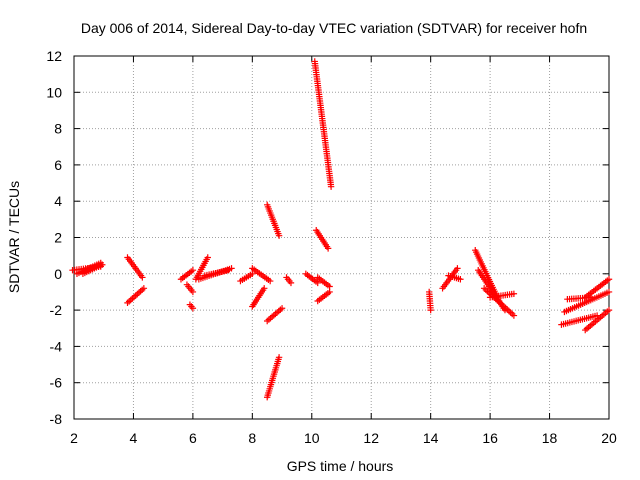  What do you see at coordinates (609, 438) in the screenshot?
I see `x-tick-label: 20` at bounding box center [609, 438].